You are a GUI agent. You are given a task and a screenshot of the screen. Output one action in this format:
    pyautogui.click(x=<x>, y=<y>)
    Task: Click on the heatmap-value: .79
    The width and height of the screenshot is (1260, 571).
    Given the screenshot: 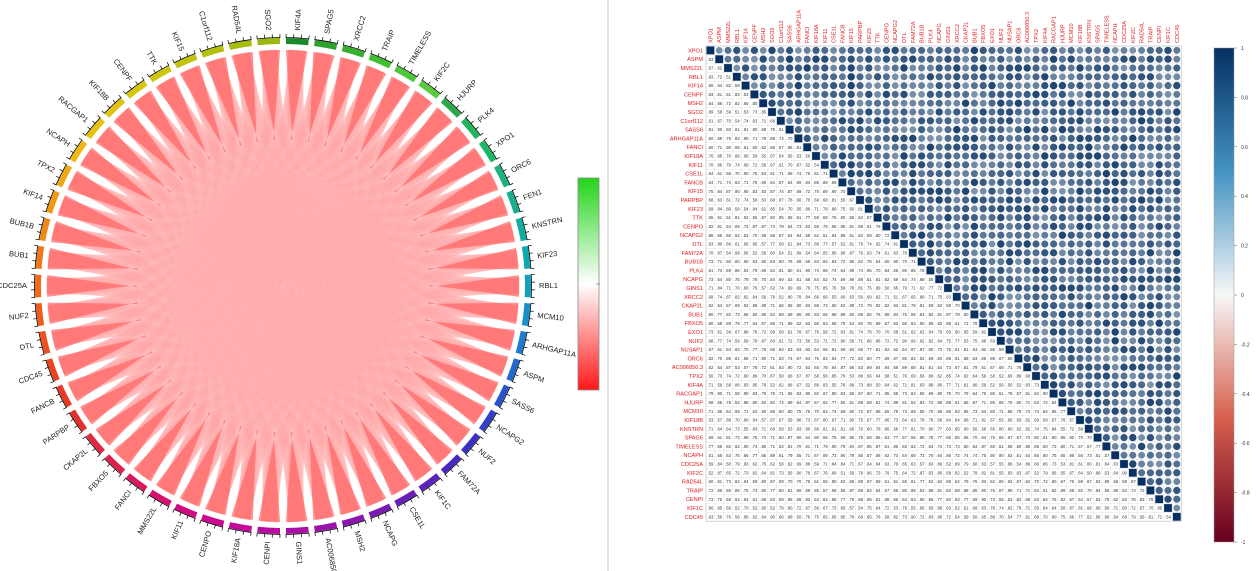 What is the action you would take?
    pyautogui.click(x=842, y=323)
    